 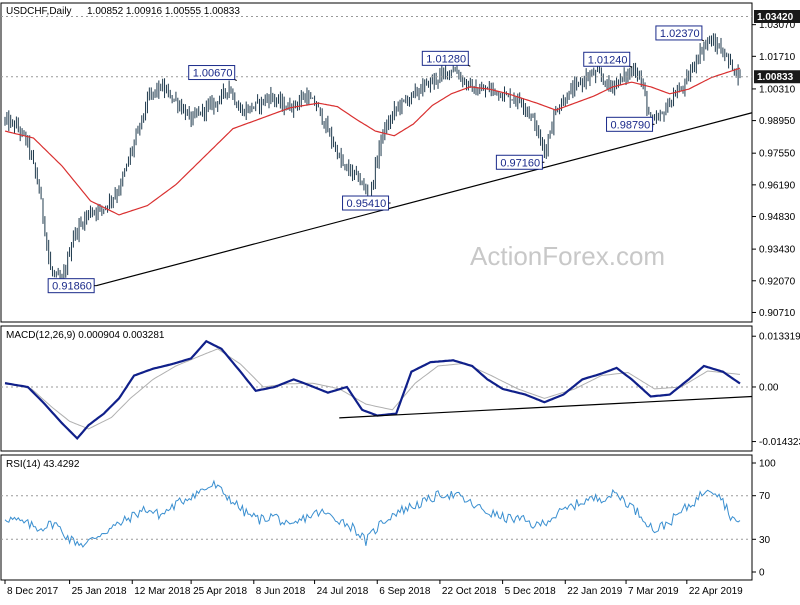 I want to click on macd-y-axis: 0.013319 0.00 -0.014323, so click(x=776, y=390).